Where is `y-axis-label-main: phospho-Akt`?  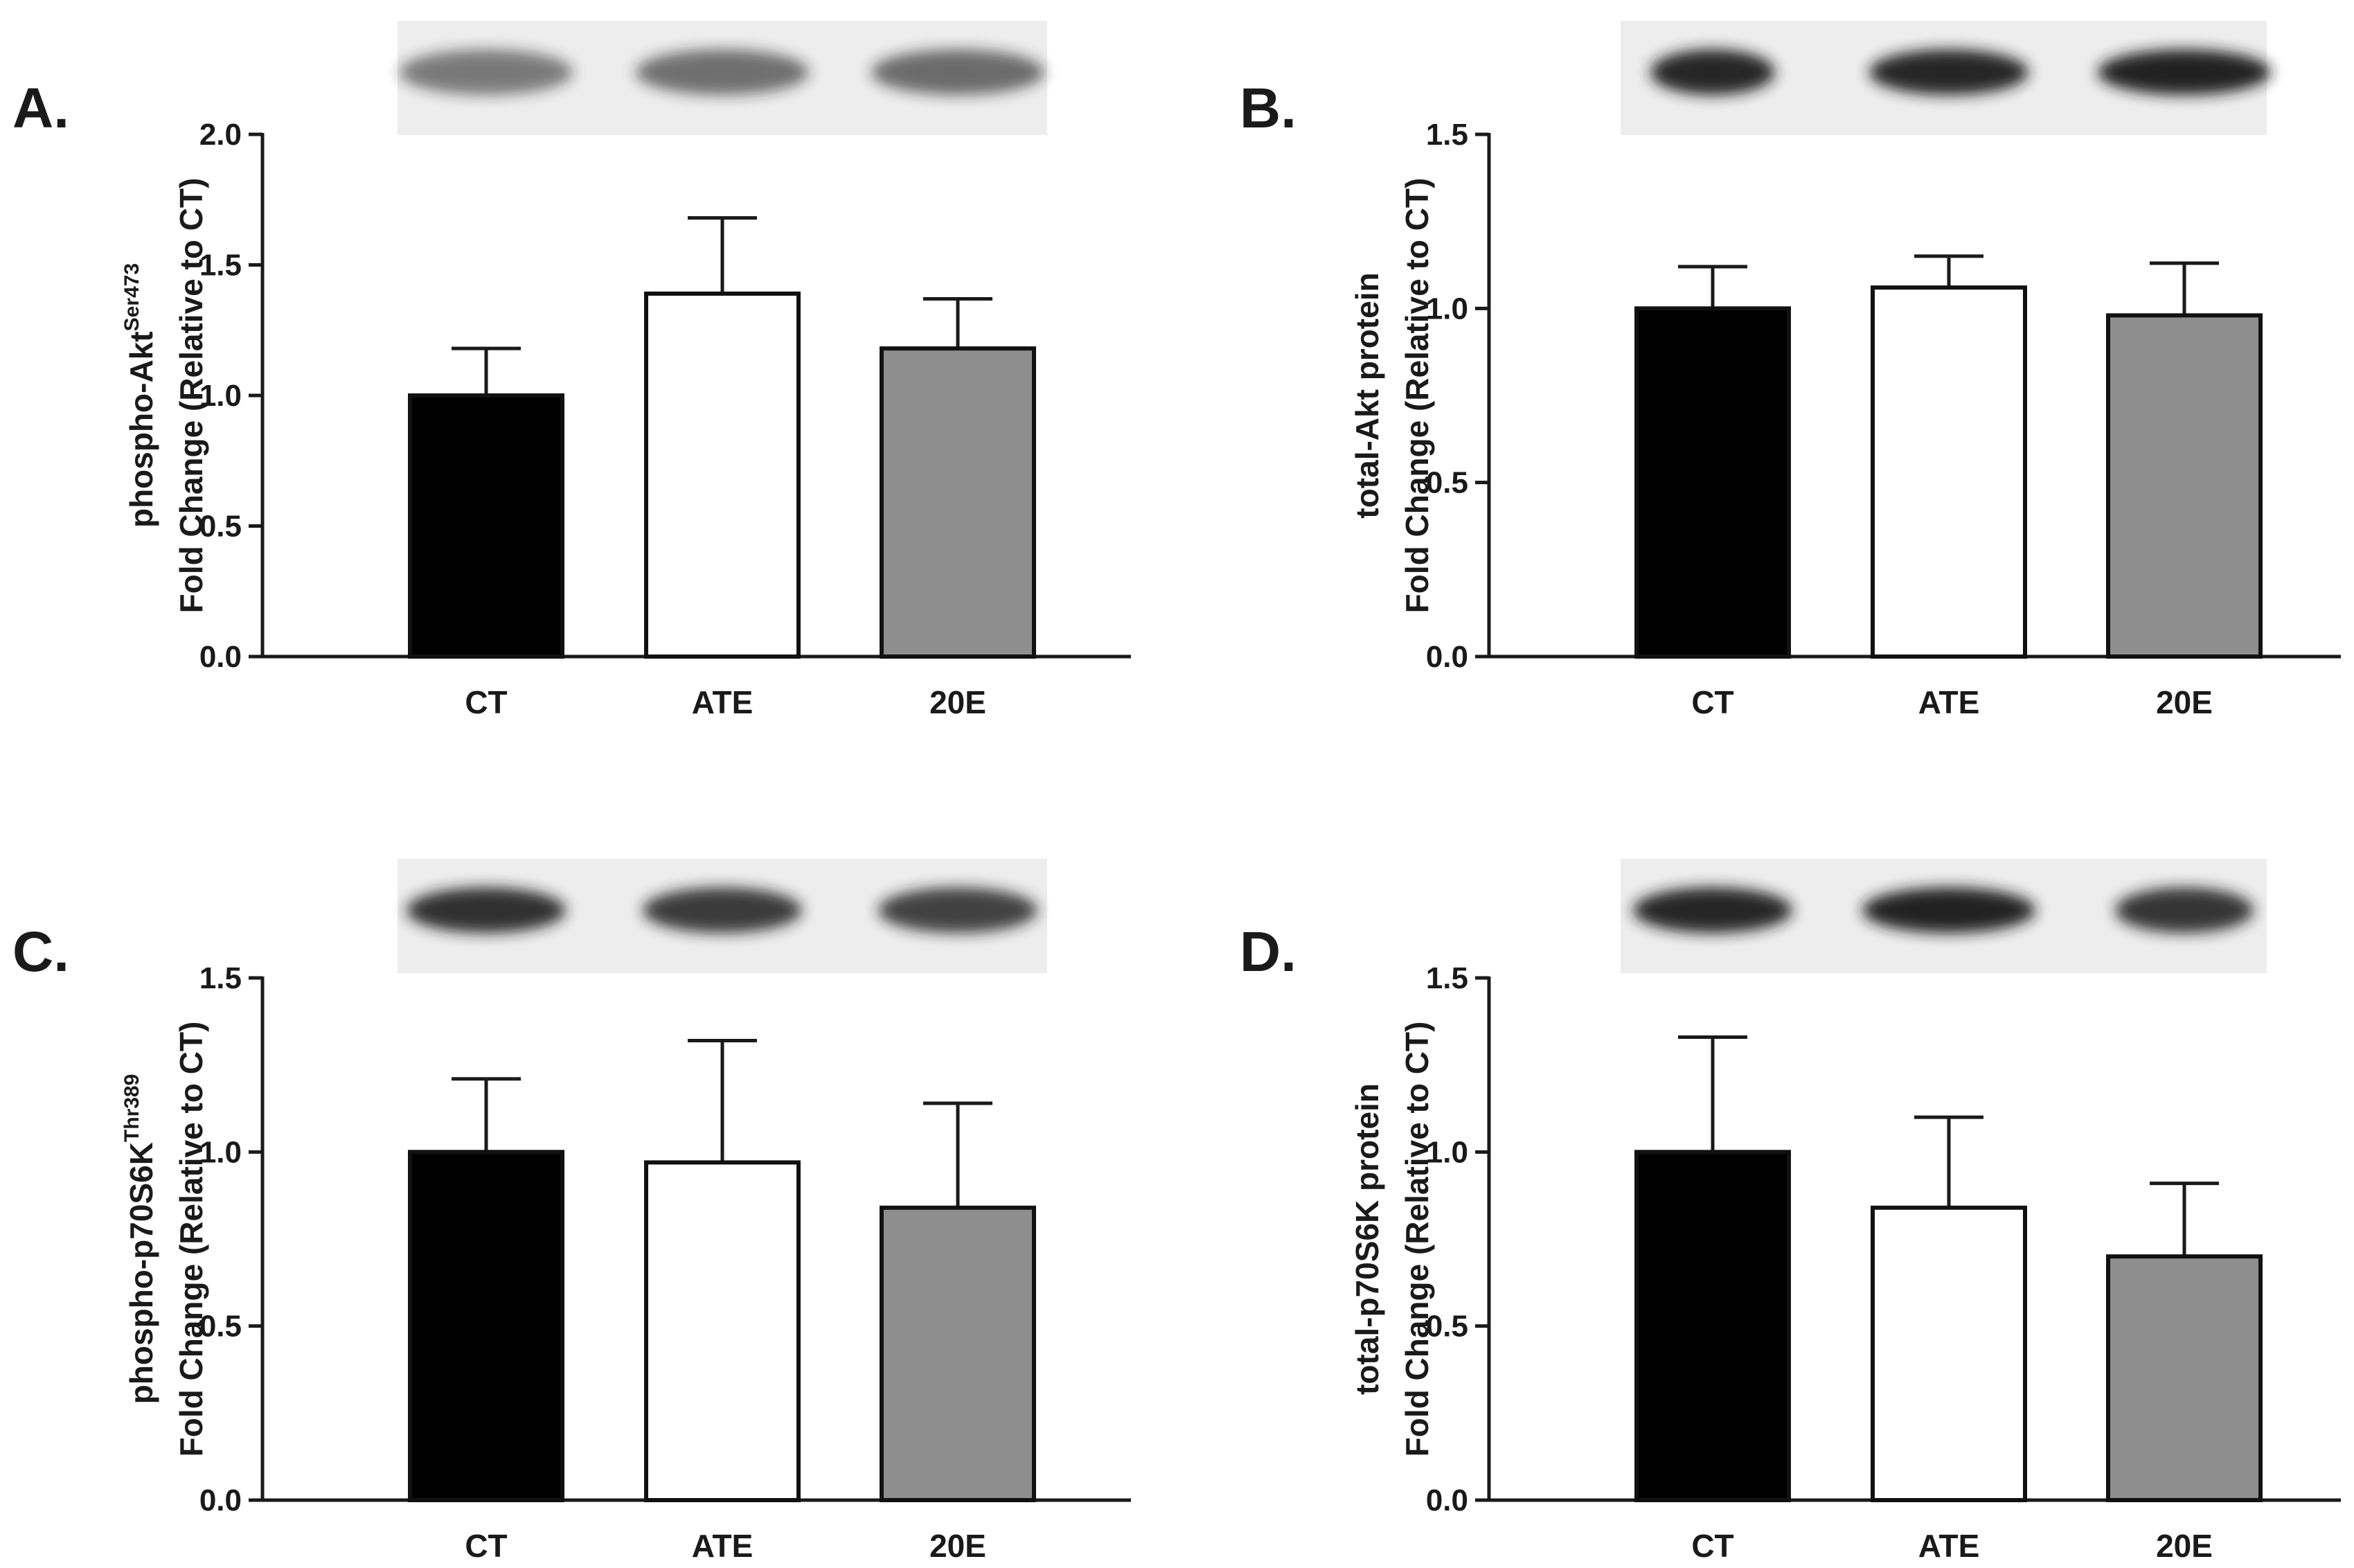 y-axis-label-main: phospho-Akt is located at coordinates (141, 429).